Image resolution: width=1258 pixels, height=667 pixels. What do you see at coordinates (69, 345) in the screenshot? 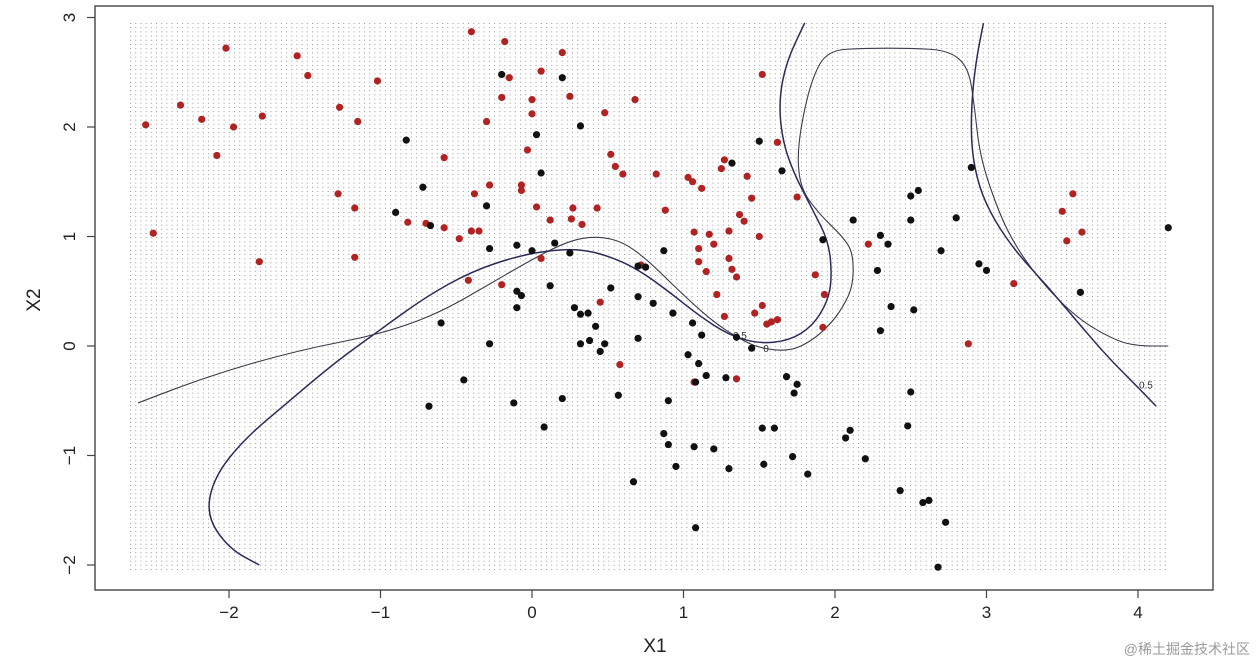
I see `y-tick-label: 0` at bounding box center [69, 345].